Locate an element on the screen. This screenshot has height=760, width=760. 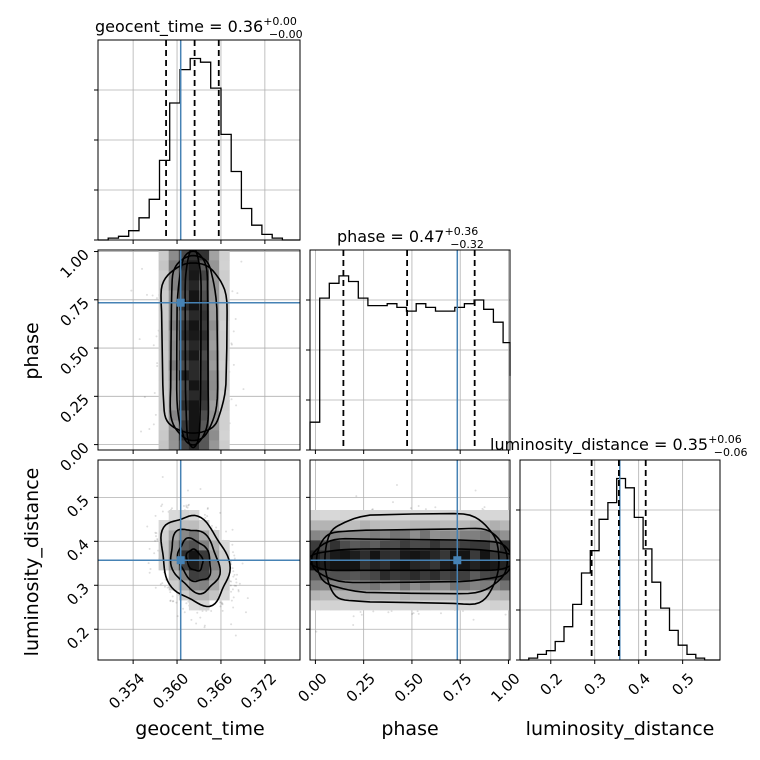
x-tick-label: 0.2 is located at coordinates (551, 685).